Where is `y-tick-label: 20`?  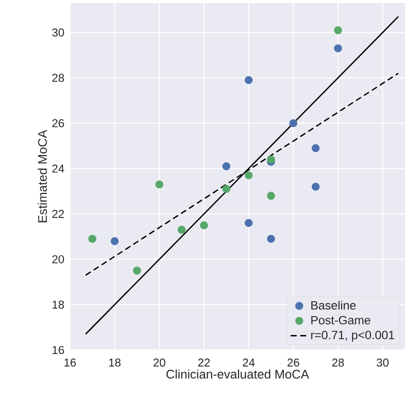
y-tick-label: 20 is located at coordinates (58, 259).